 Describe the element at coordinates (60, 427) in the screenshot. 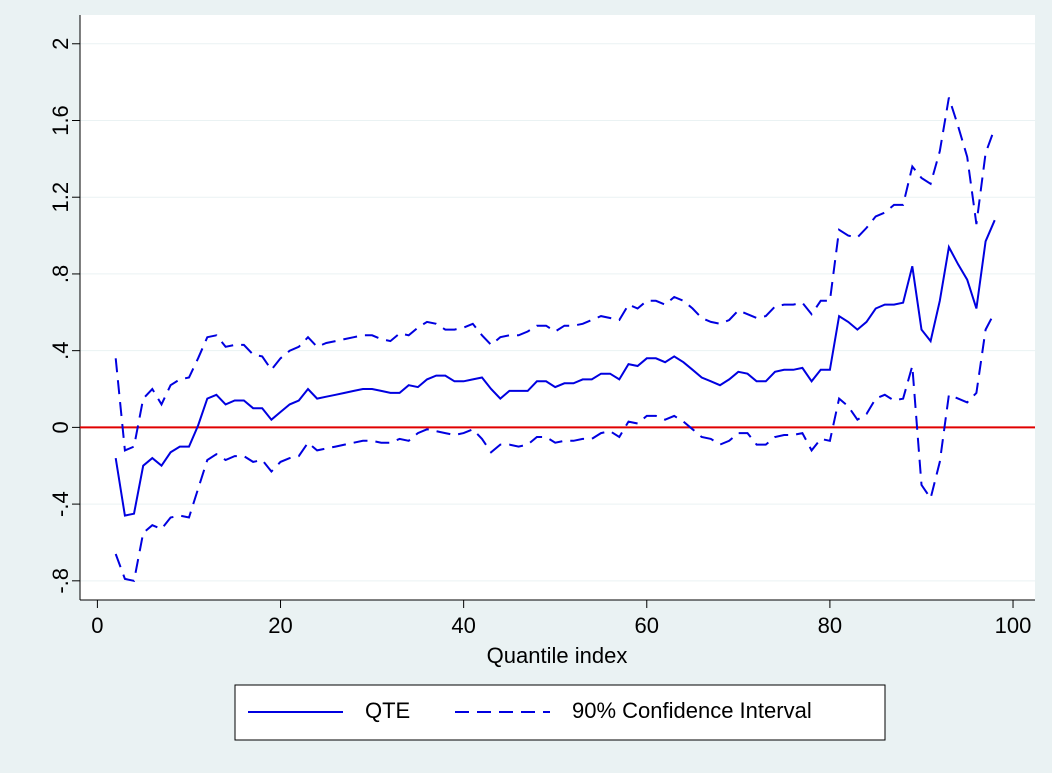

I see `y-tick-label: 0` at that location.